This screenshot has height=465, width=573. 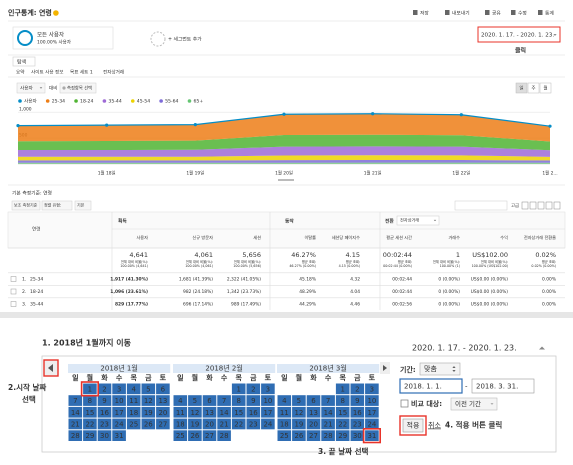 What do you see at coordinates (434, 426) in the screenshot?
I see `cancel-link: 취소` at bounding box center [434, 426].